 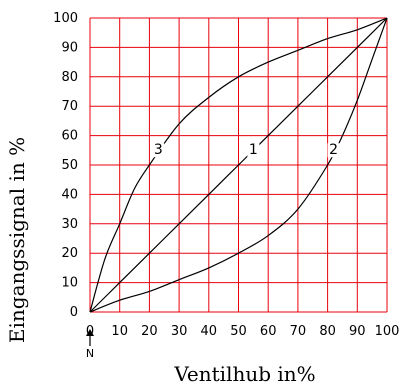 What do you see at coordinates (69, 136) in the screenshot?
I see `y-tick-label-60: 60` at bounding box center [69, 136].